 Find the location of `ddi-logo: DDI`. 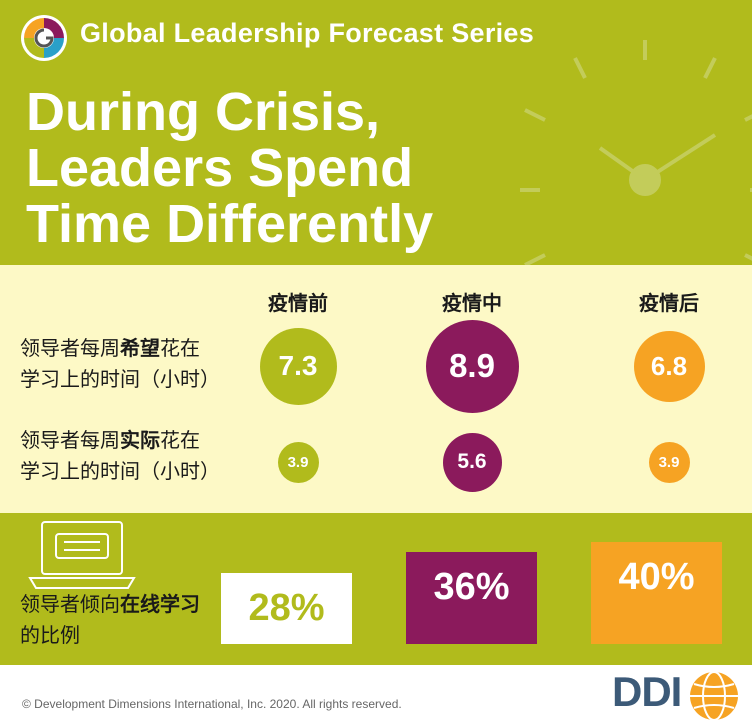

ddi-logo: DDI is located at coordinates (647, 691).